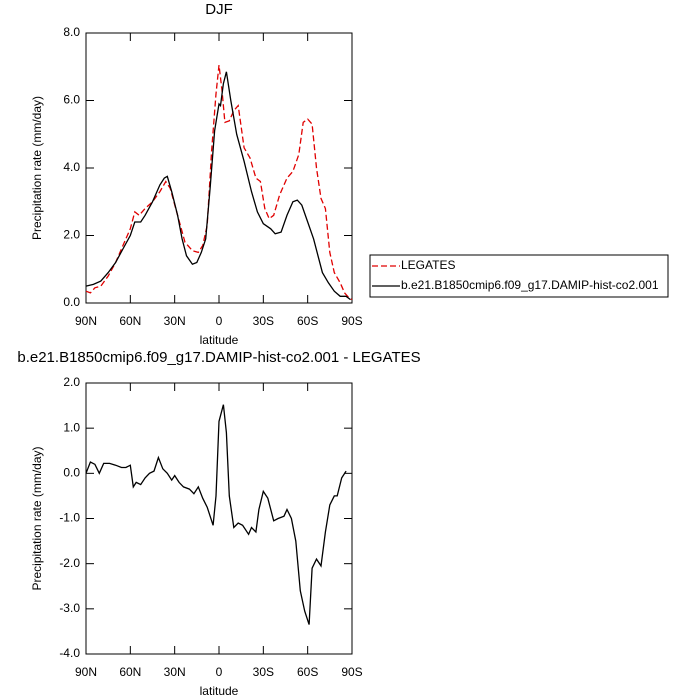  Describe the element at coordinates (428, 265) in the screenshot. I see `legend-label: LEGATES` at that location.